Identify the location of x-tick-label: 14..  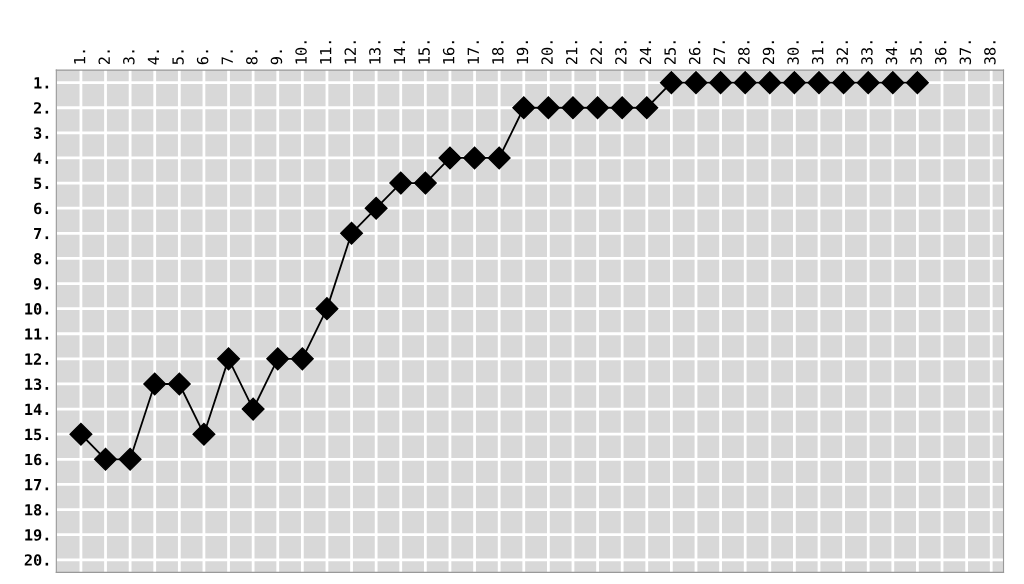
(399, 52).